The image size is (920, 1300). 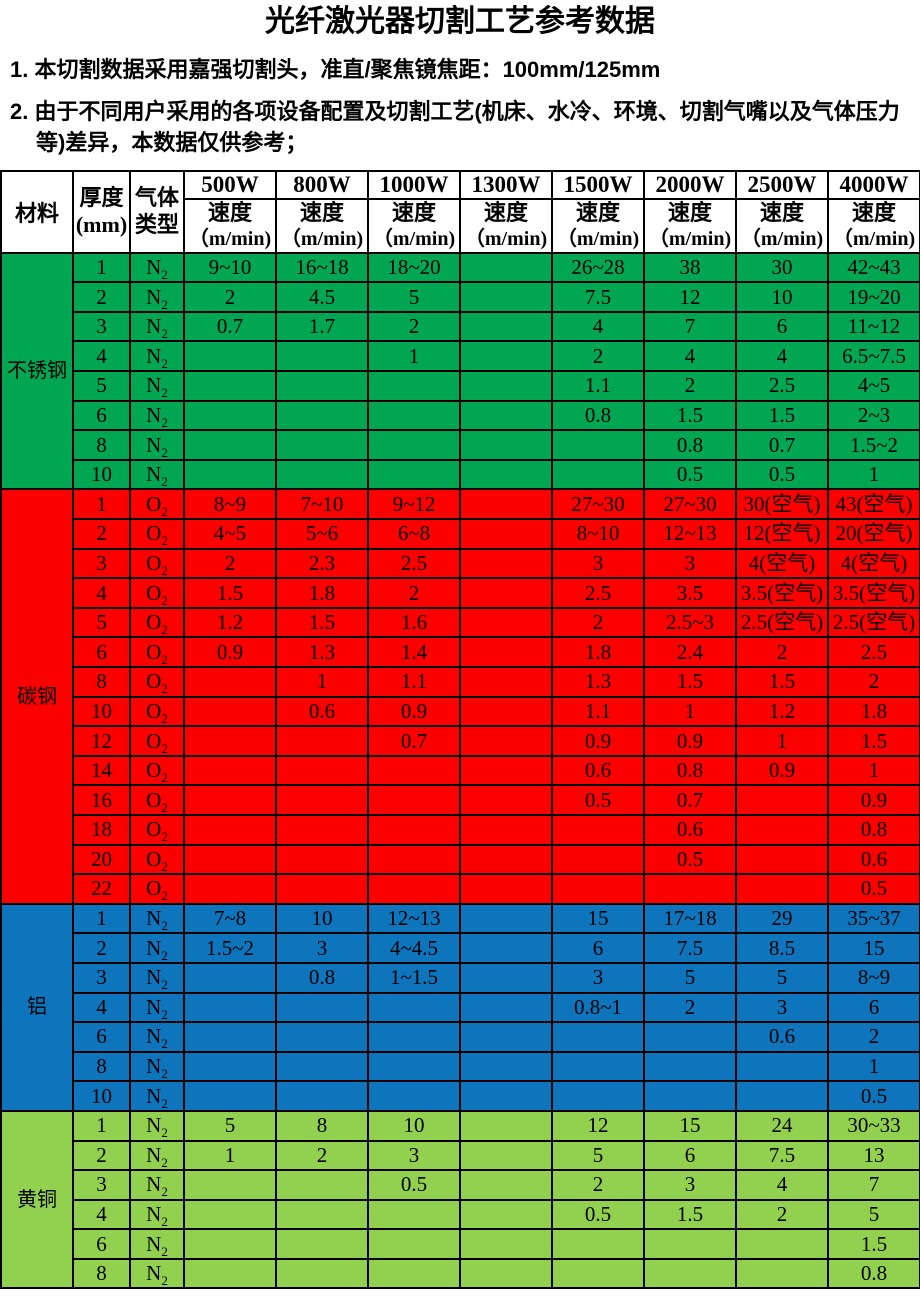 What do you see at coordinates (322, 1125) in the screenshot?
I see `speed-cell: 8` at bounding box center [322, 1125].